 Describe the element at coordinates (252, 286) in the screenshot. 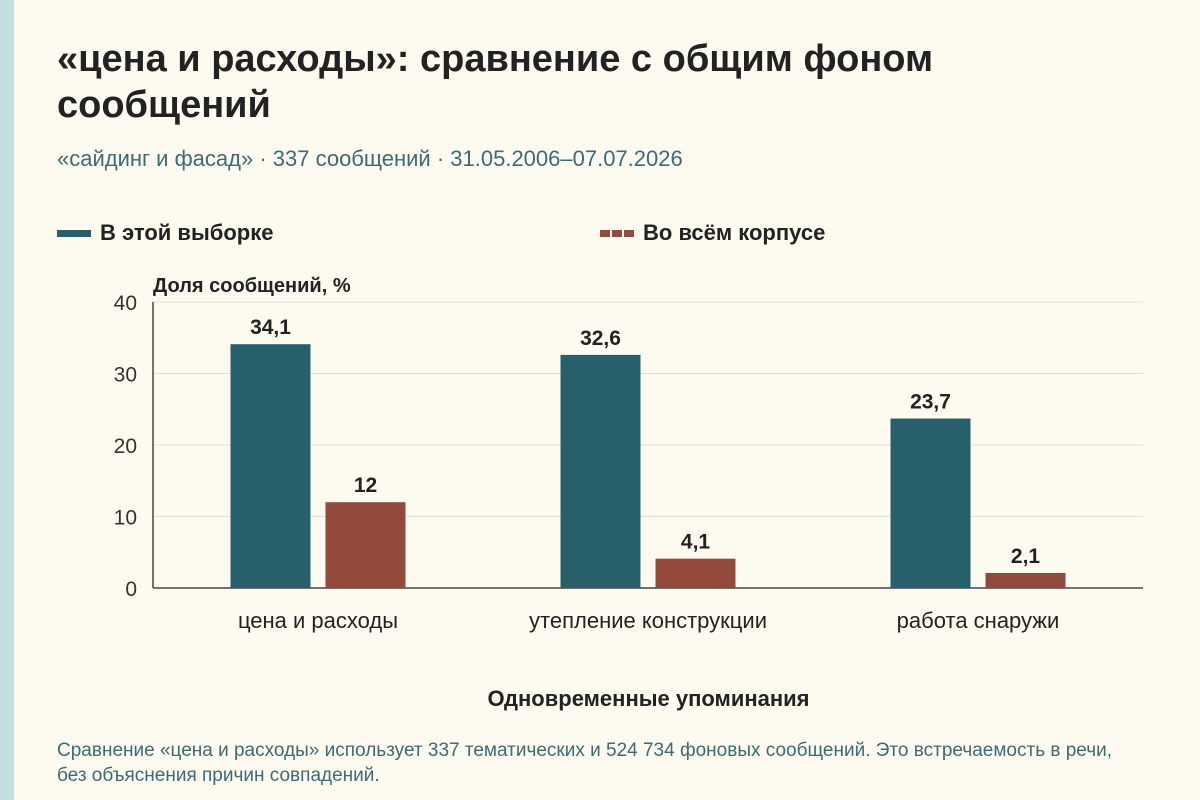

I see `y-axis-title: Доля сообщений, %` at that location.